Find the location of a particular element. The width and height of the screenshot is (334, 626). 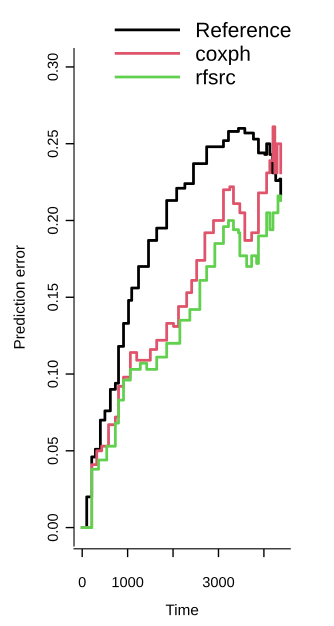

y-tick-label: 0.30 is located at coordinates (53, 67).